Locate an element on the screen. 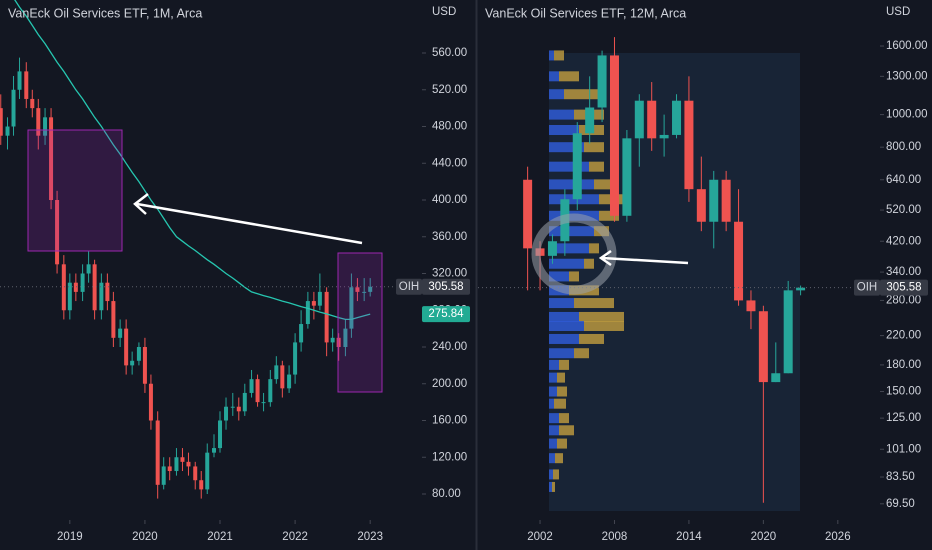  symbol-tag-label: OIH is located at coordinates (409, 287).